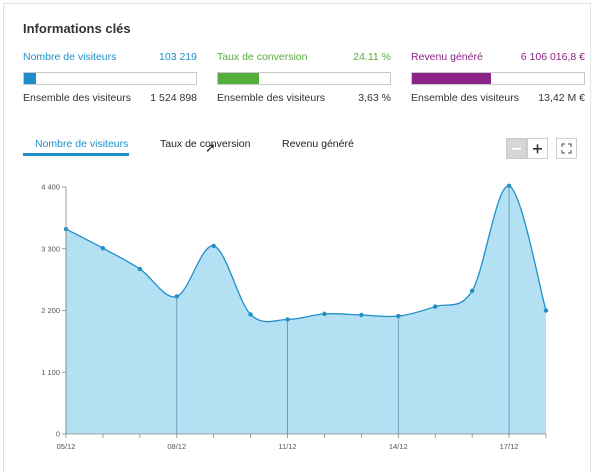 The height and width of the screenshot is (473, 600). What do you see at coordinates (372, 57) in the screenshot?
I see `kpi-value: 24.11 %` at bounding box center [372, 57].